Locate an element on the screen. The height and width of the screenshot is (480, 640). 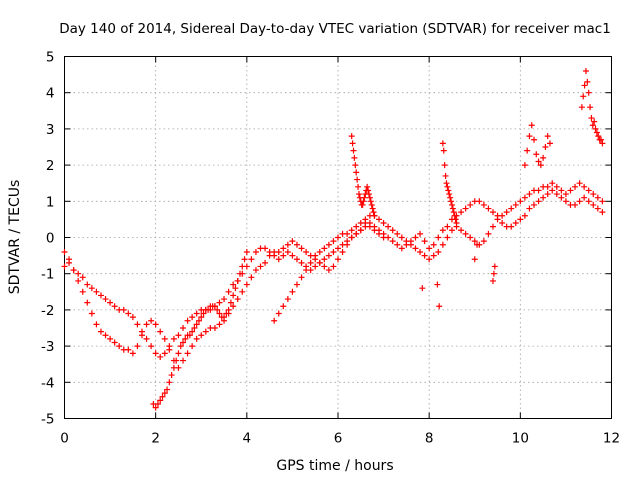
series-spike-6.3h is located at coordinates (363, 176).